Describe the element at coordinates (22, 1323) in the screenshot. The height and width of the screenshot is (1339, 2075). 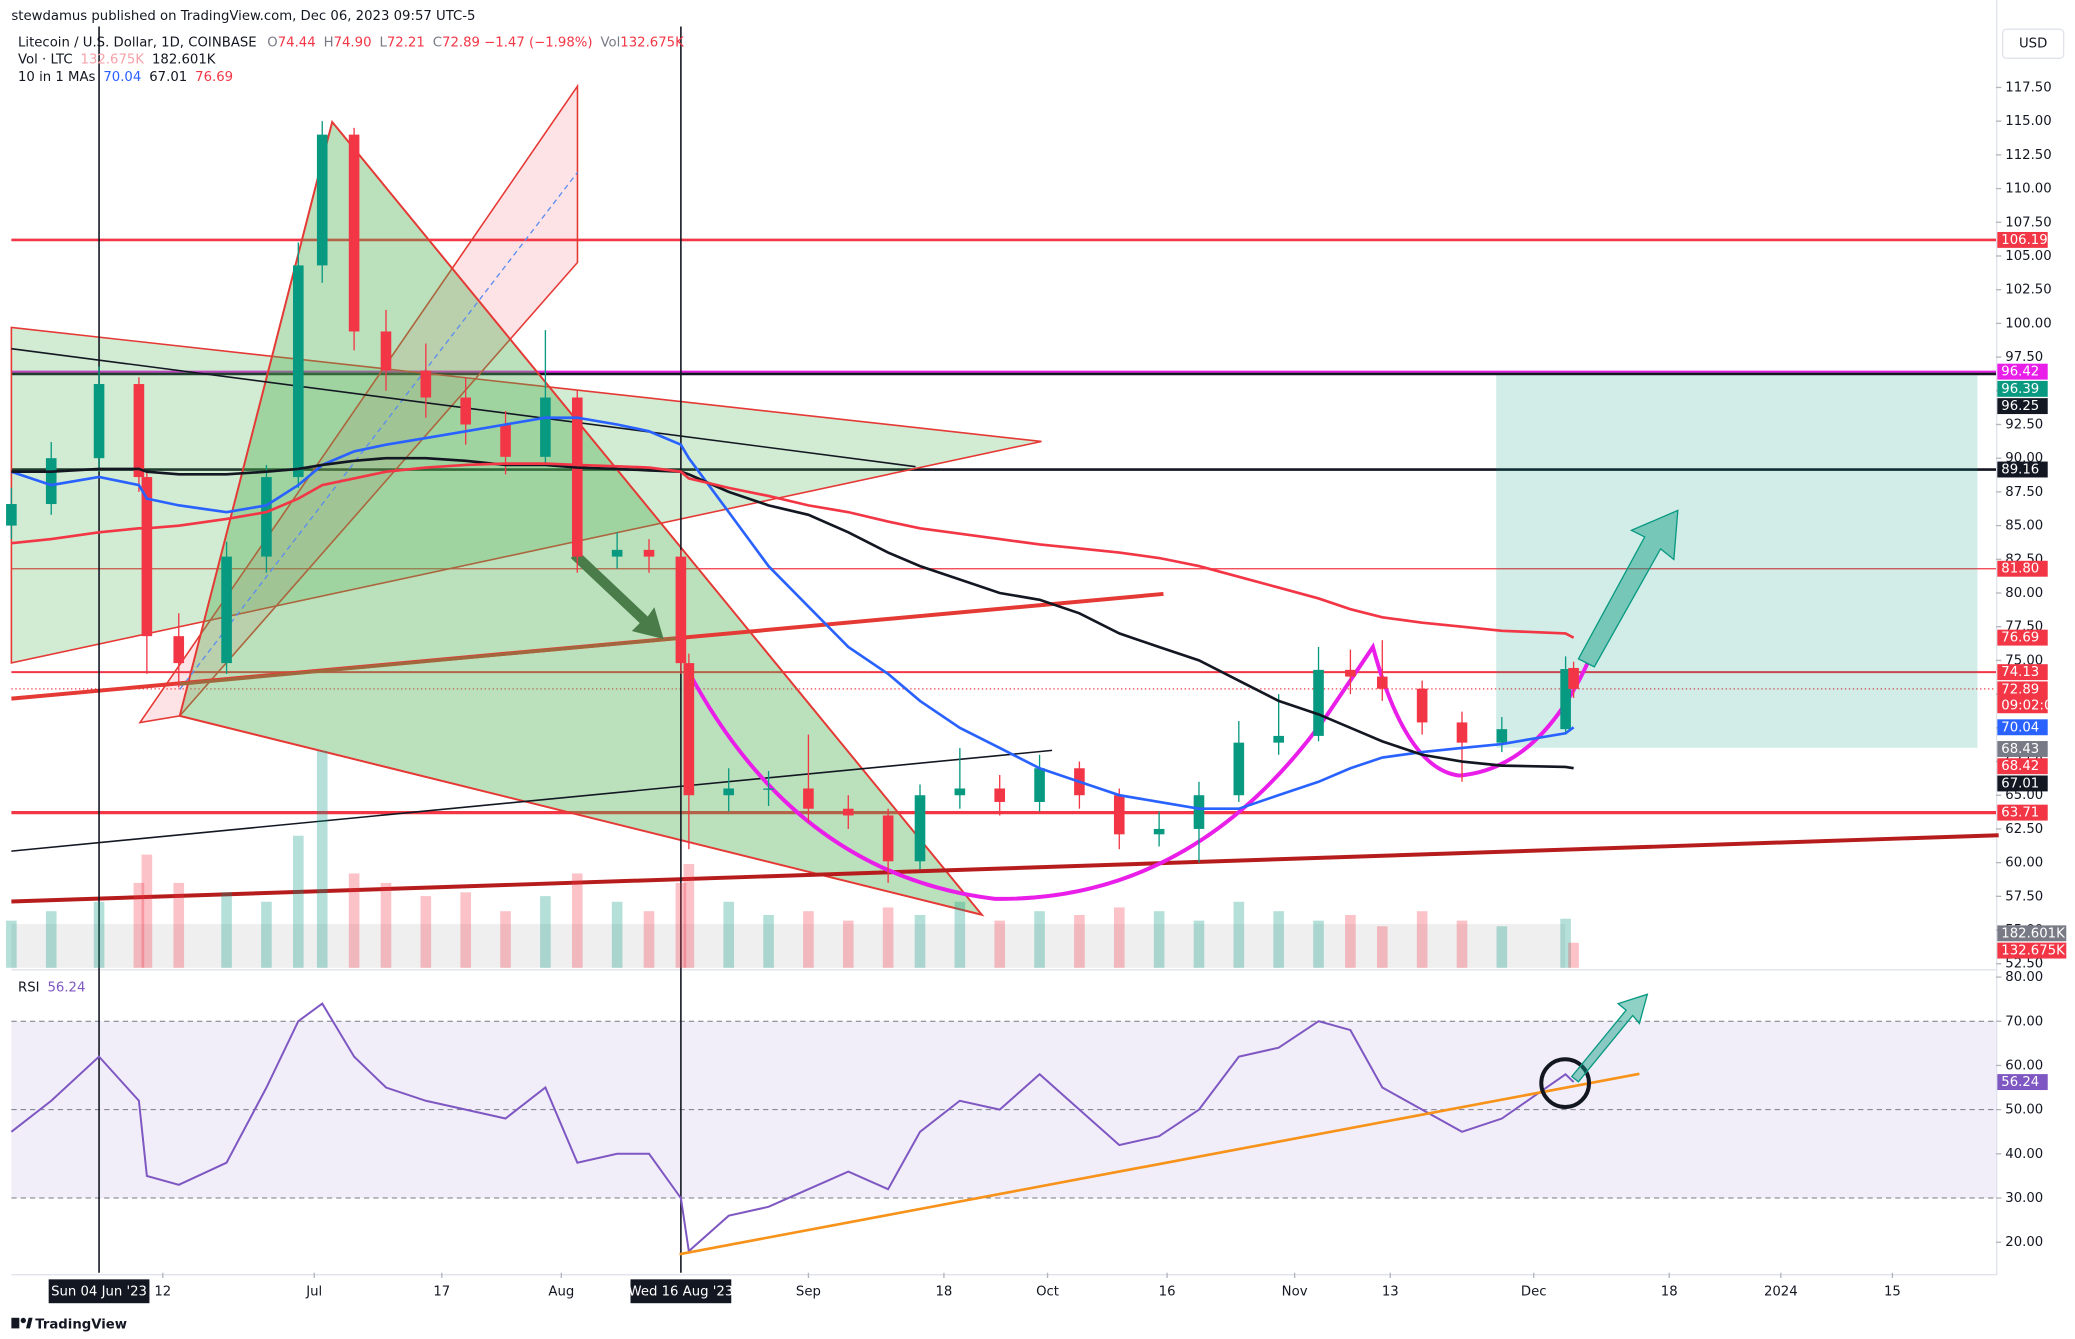
I see `logo` at that location.